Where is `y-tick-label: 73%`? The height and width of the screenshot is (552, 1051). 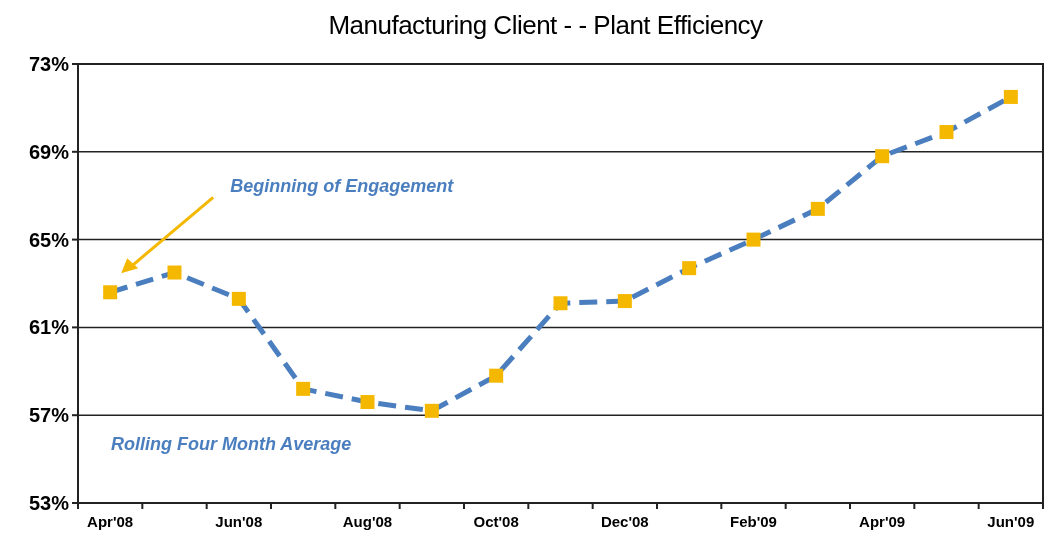 y-tick-label: 73% is located at coordinates (49, 64).